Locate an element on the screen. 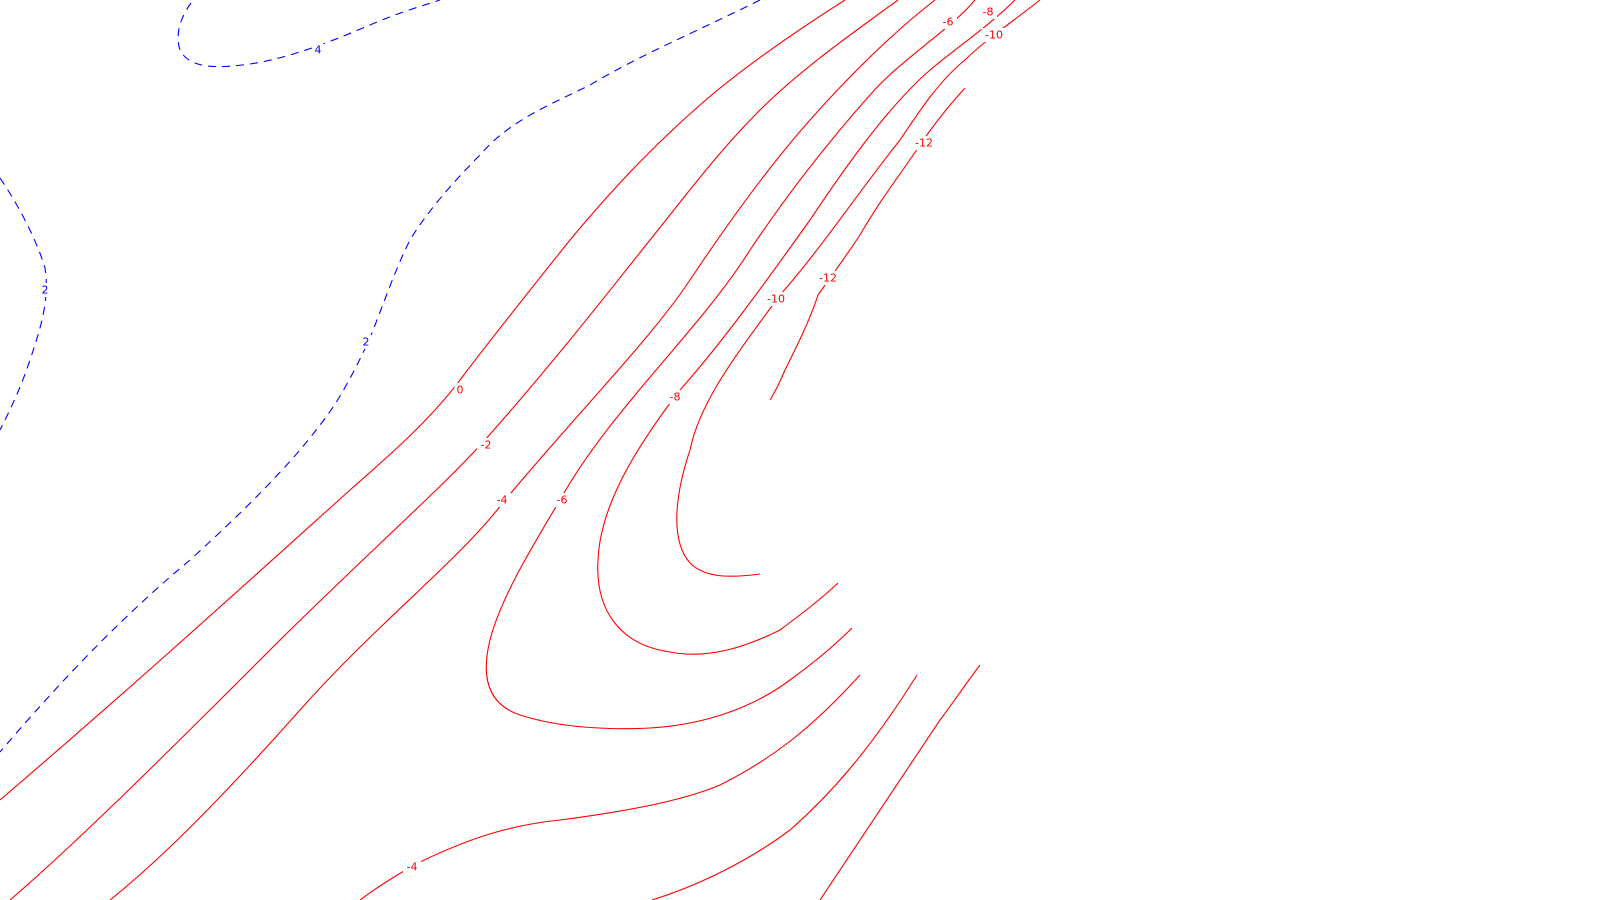 This screenshot has width=1600, height=900. contour-label-pos-4: 4 is located at coordinates (318, 50).